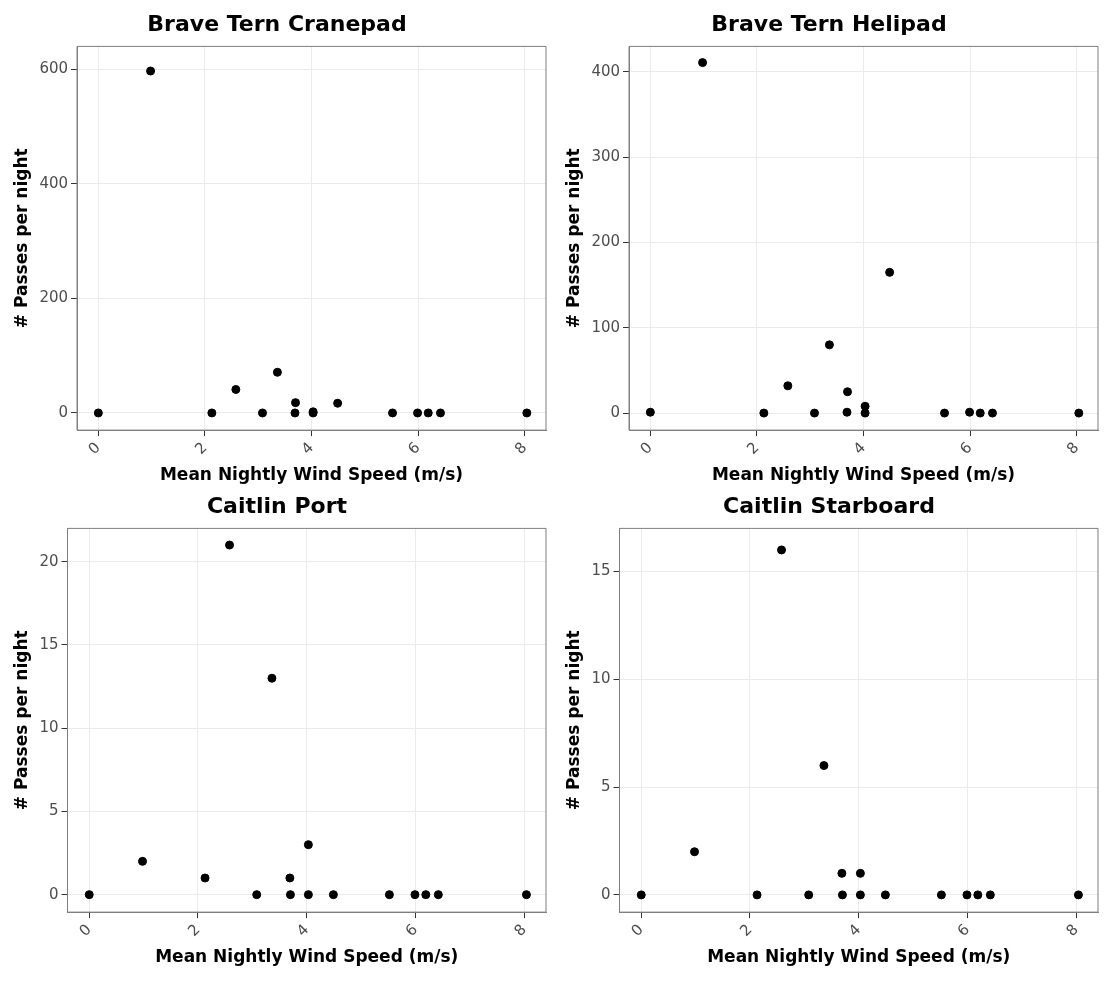  Describe the element at coordinates (49, 560) in the screenshot. I see `y-tick-label: 20` at that location.